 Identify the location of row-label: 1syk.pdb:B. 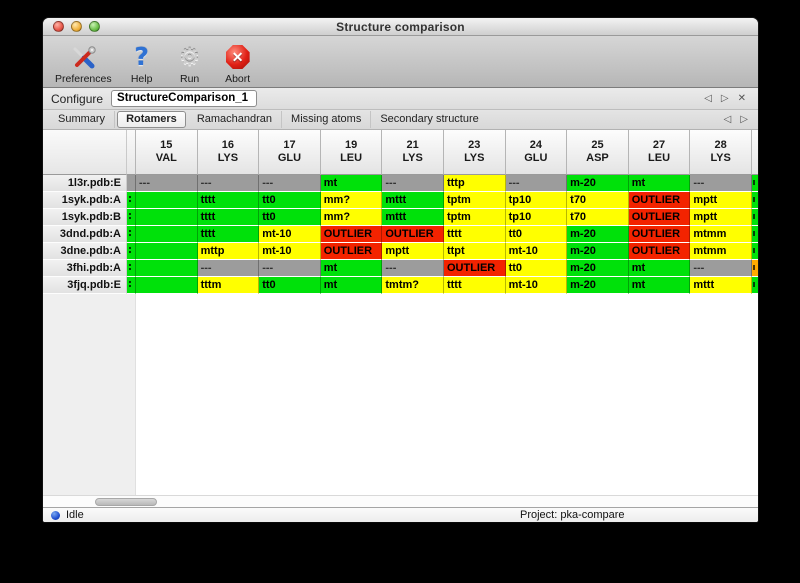
(85, 217).